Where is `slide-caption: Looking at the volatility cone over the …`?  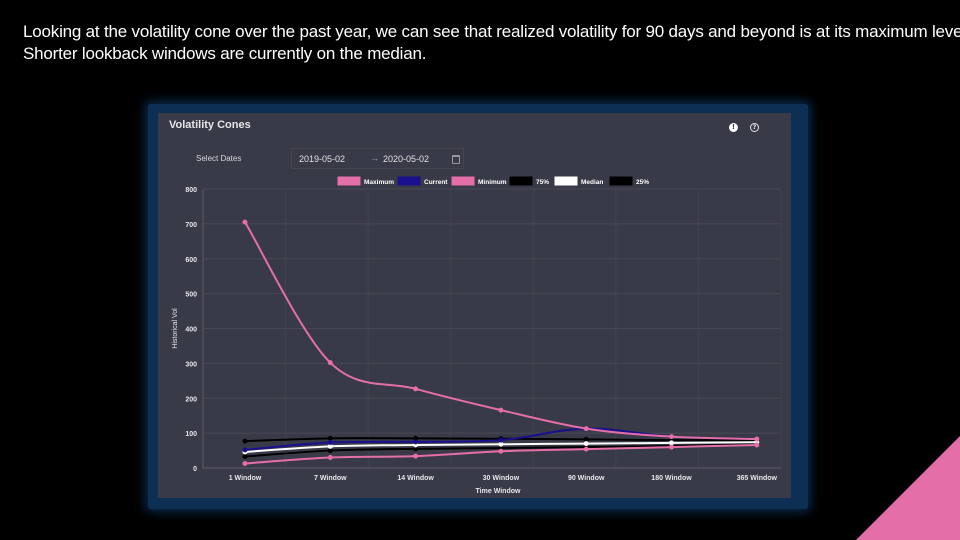 slide-caption: Looking at the volatility cone over the … is located at coordinates (491, 43).